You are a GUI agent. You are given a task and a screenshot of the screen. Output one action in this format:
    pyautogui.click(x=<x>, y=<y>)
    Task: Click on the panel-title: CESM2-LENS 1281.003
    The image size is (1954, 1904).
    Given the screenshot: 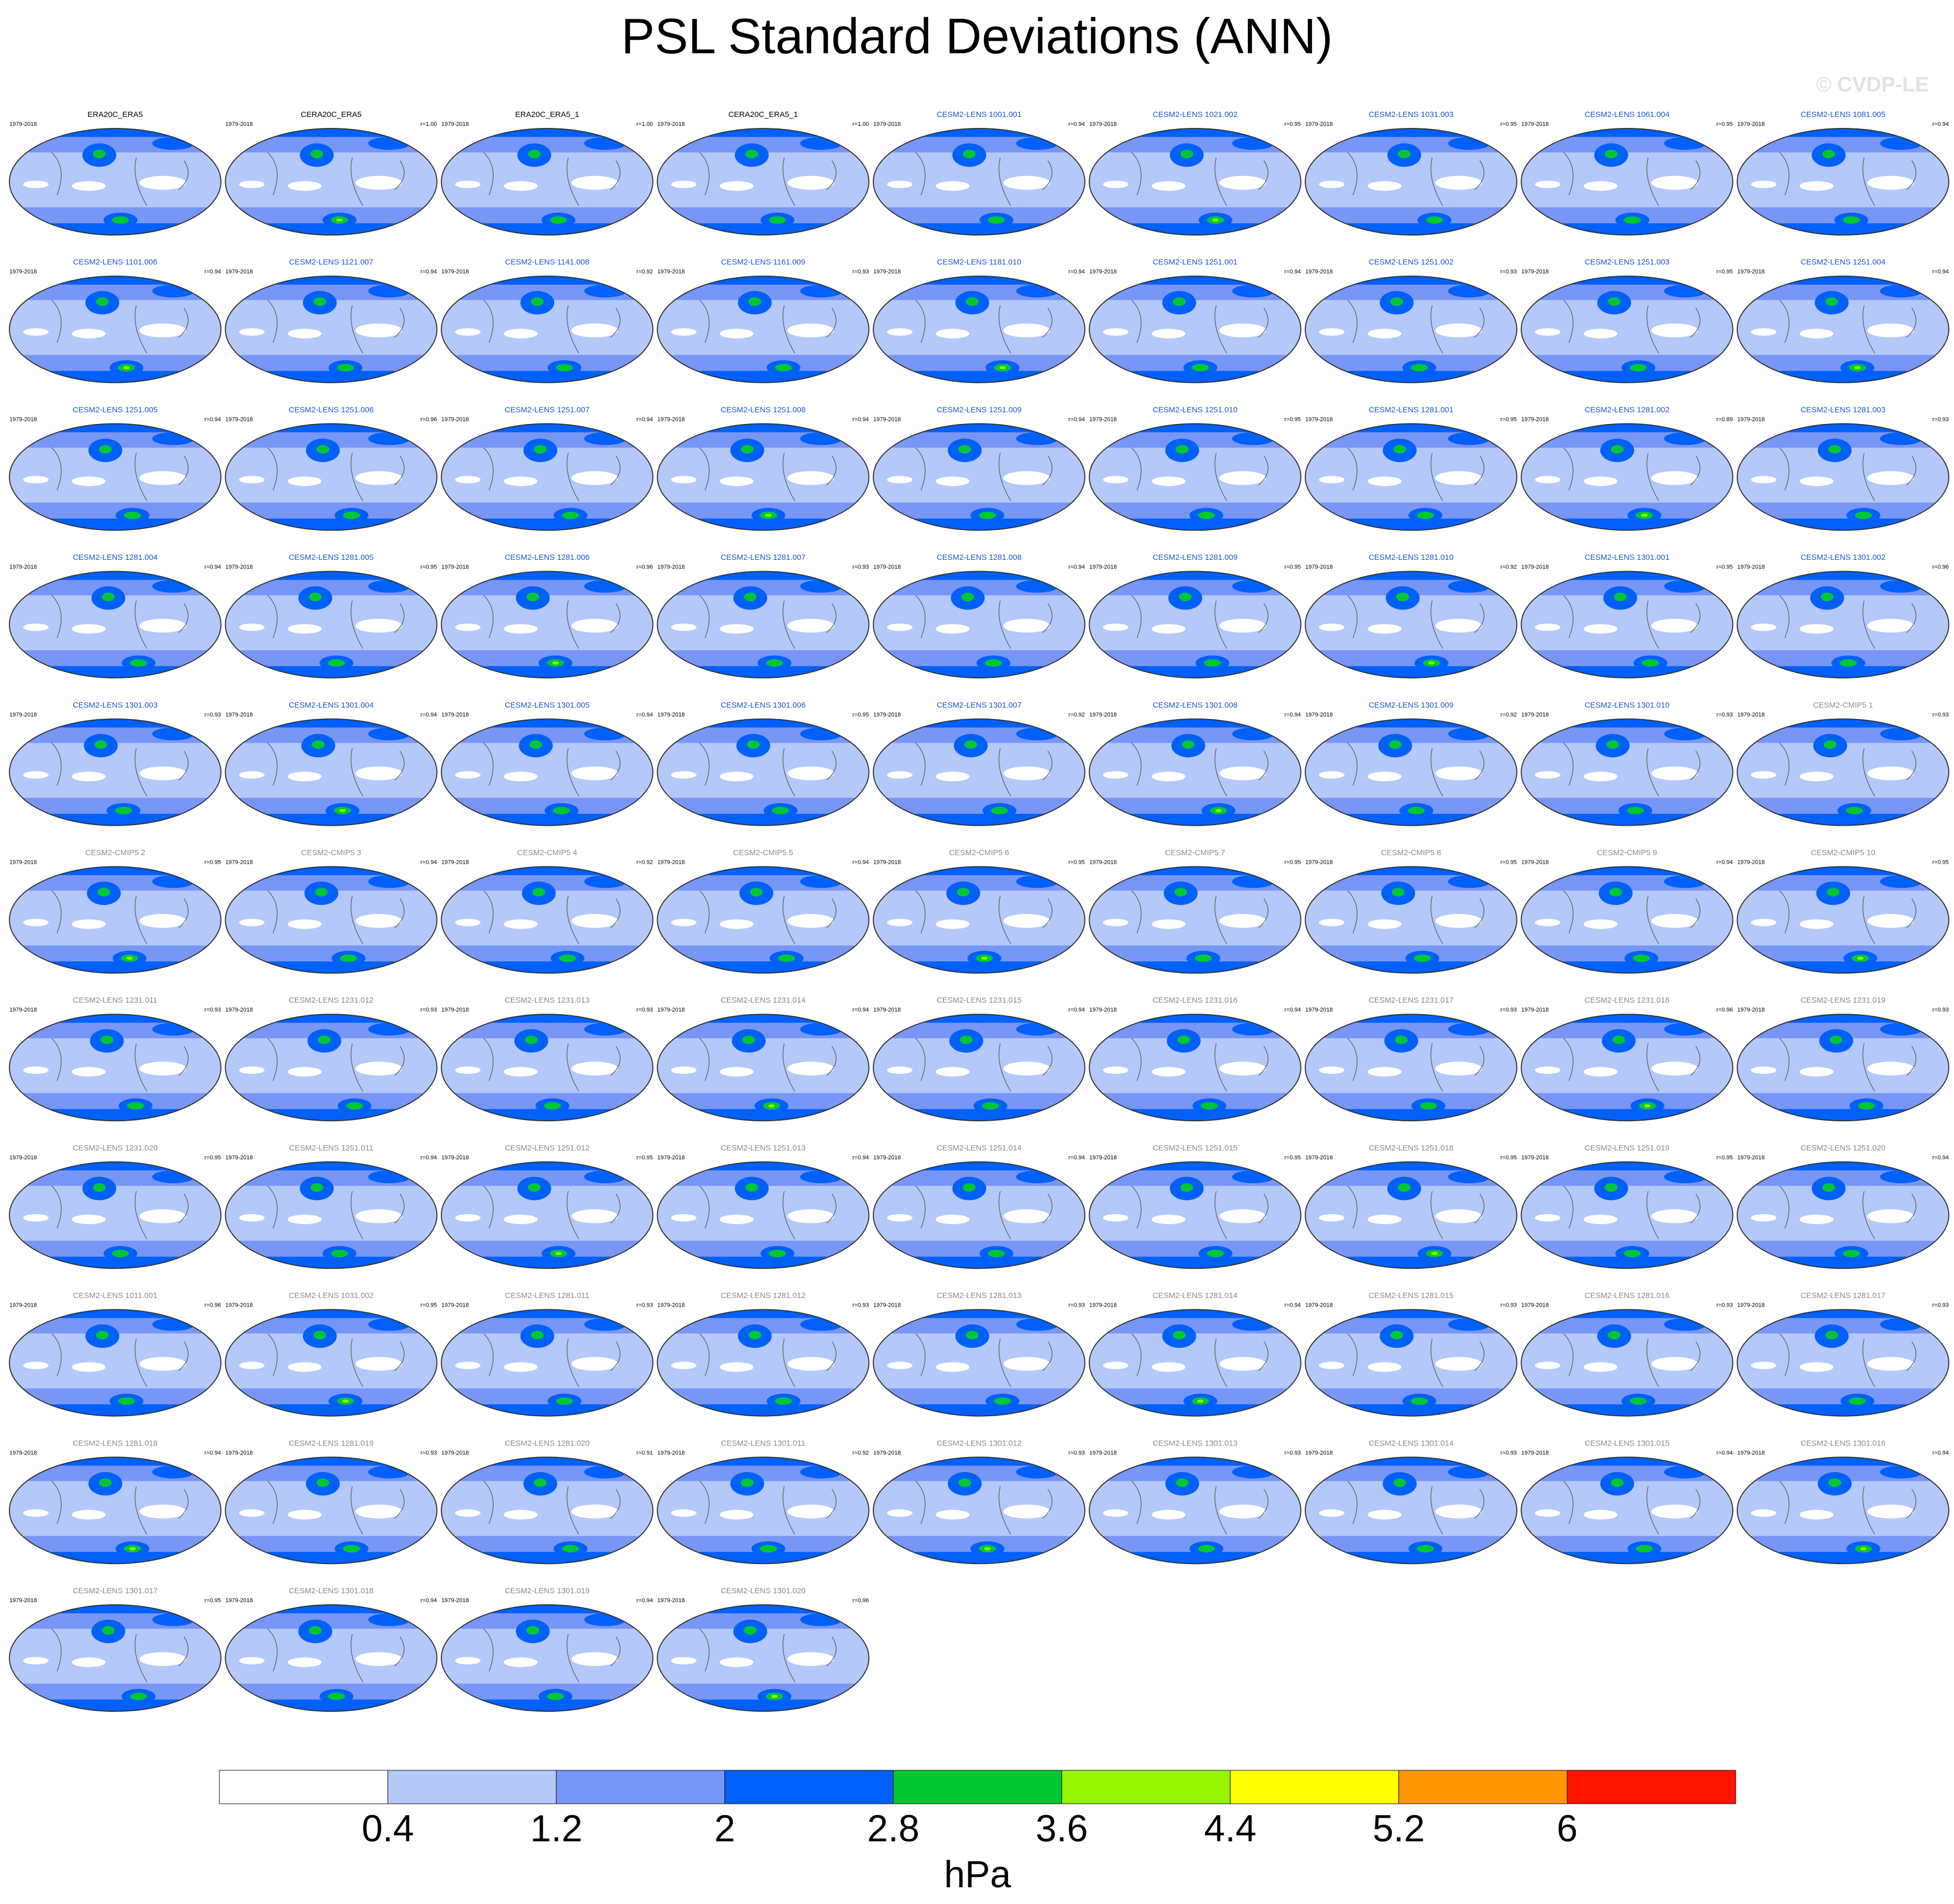 What is the action you would take?
    pyautogui.click(x=1843, y=409)
    